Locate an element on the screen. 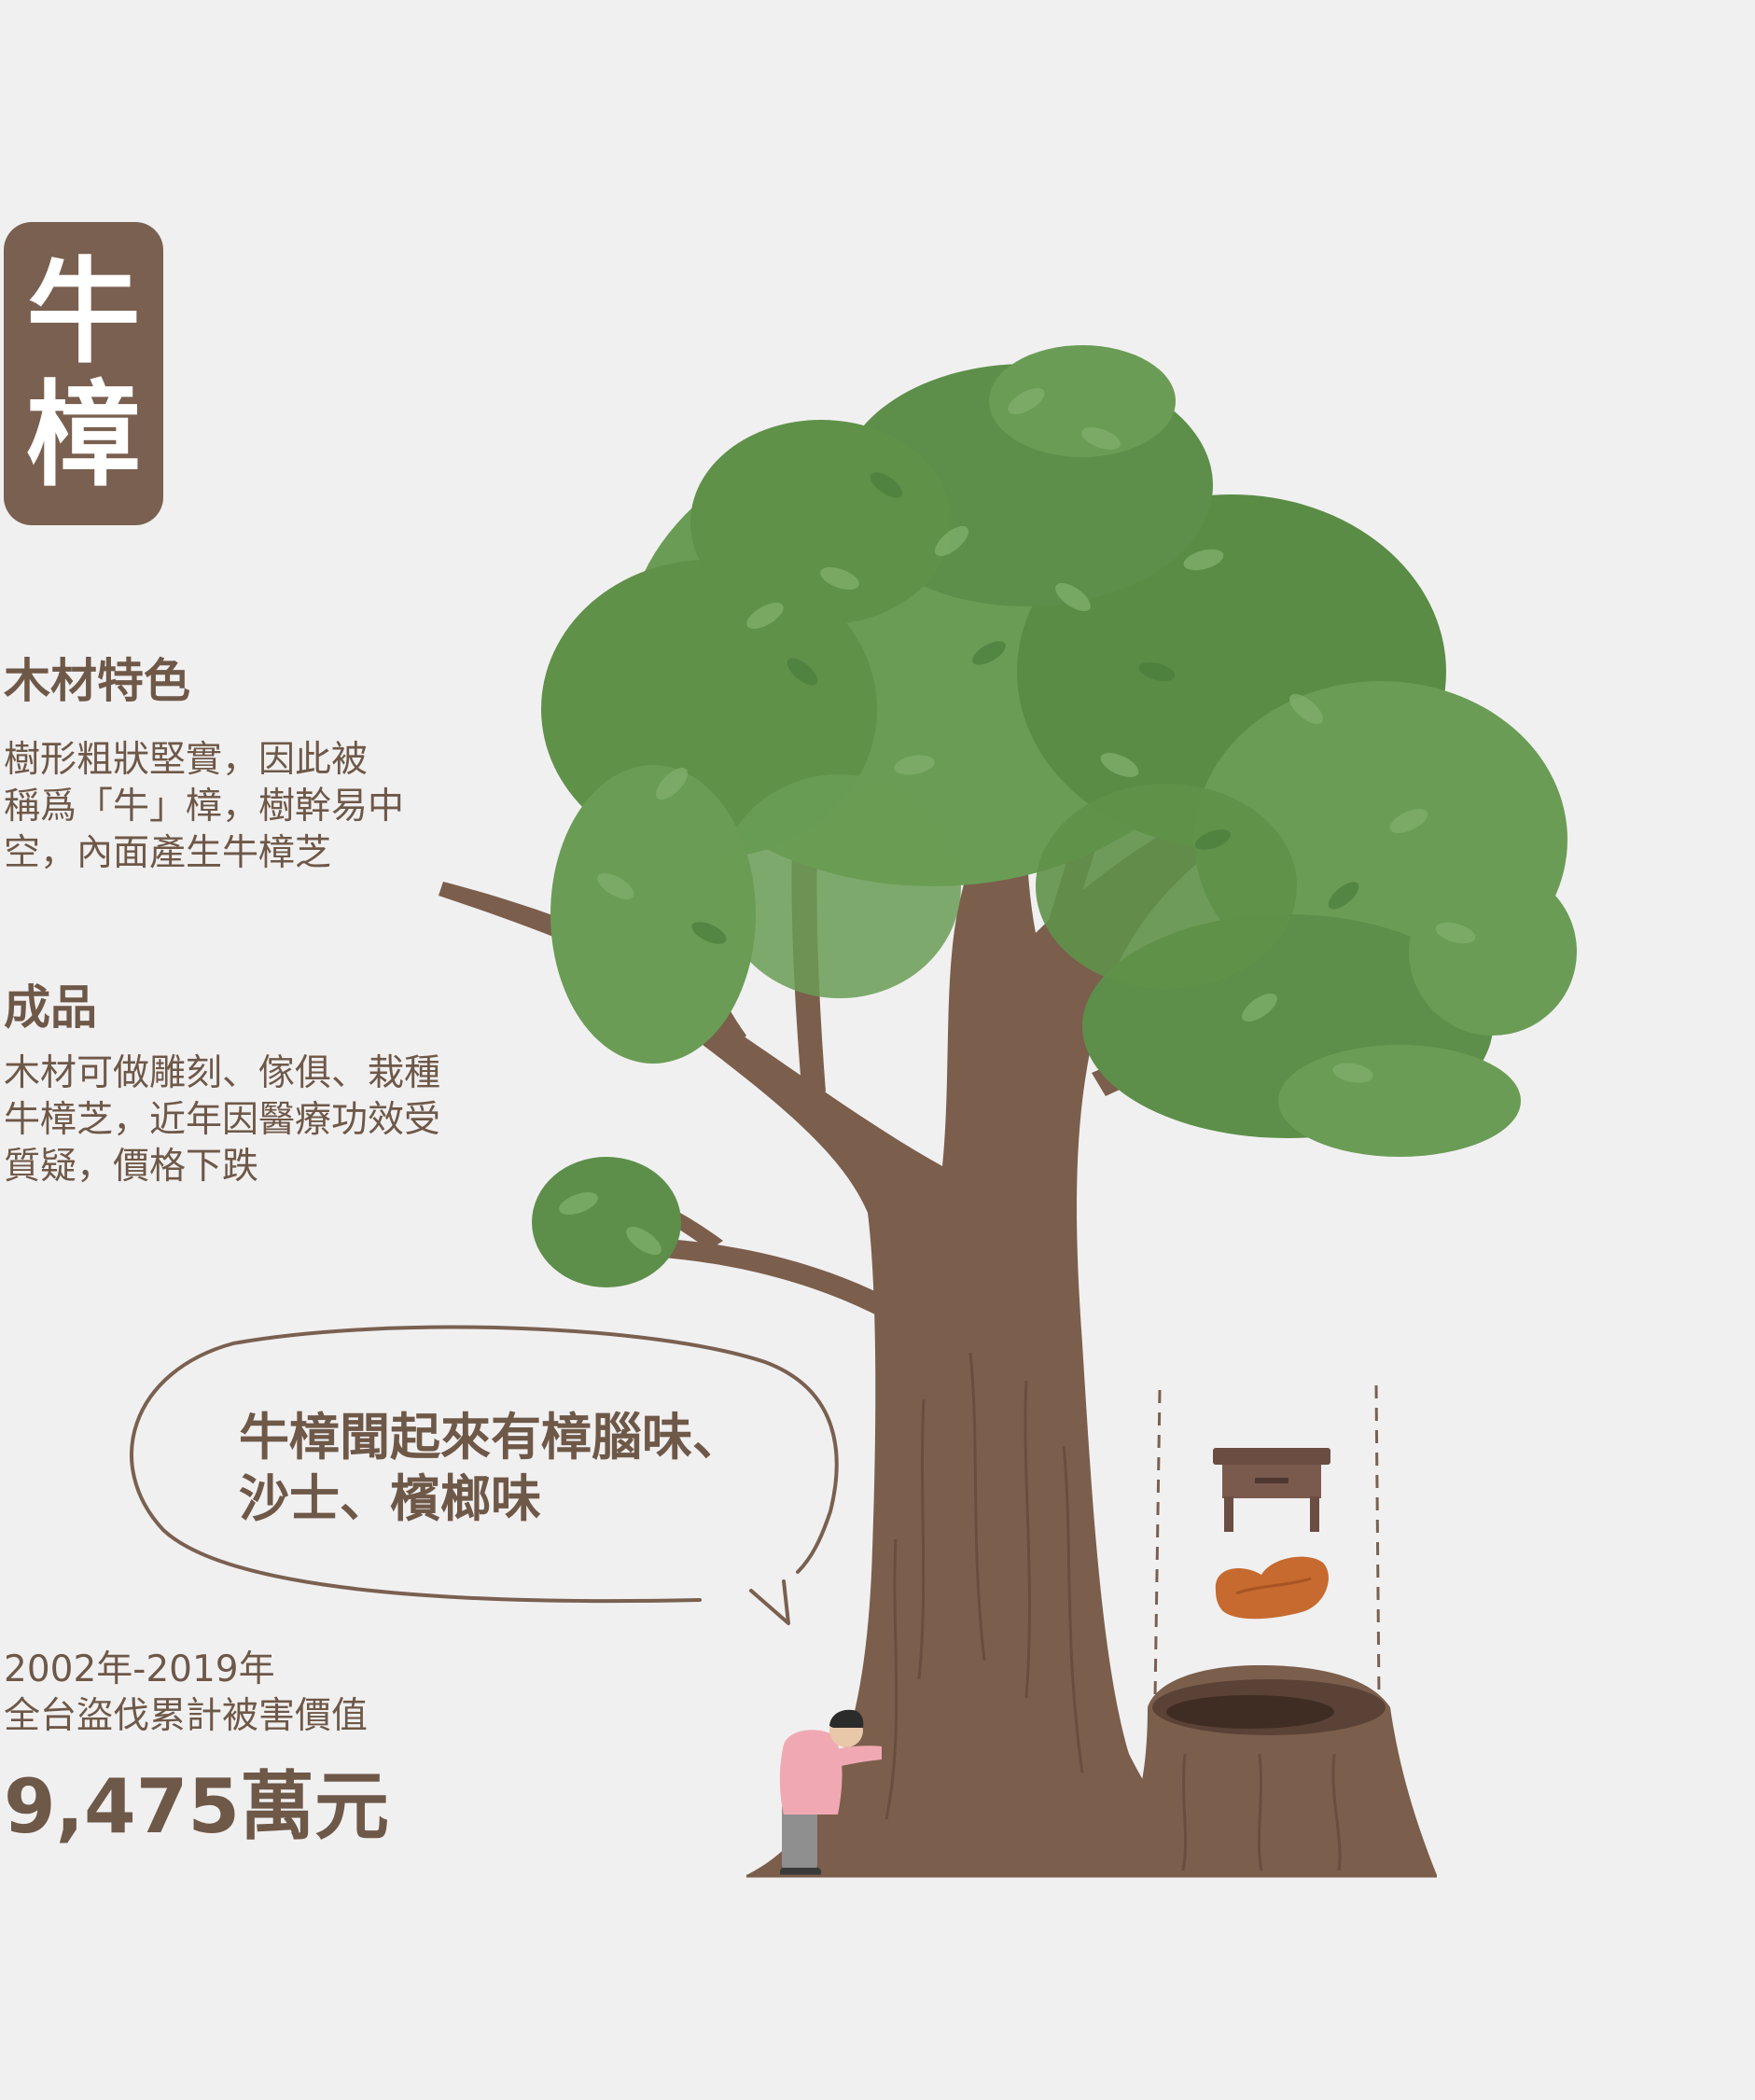 The height and width of the screenshot is (2100, 1755). speech-bubble is located at coordinates (484, 1475).